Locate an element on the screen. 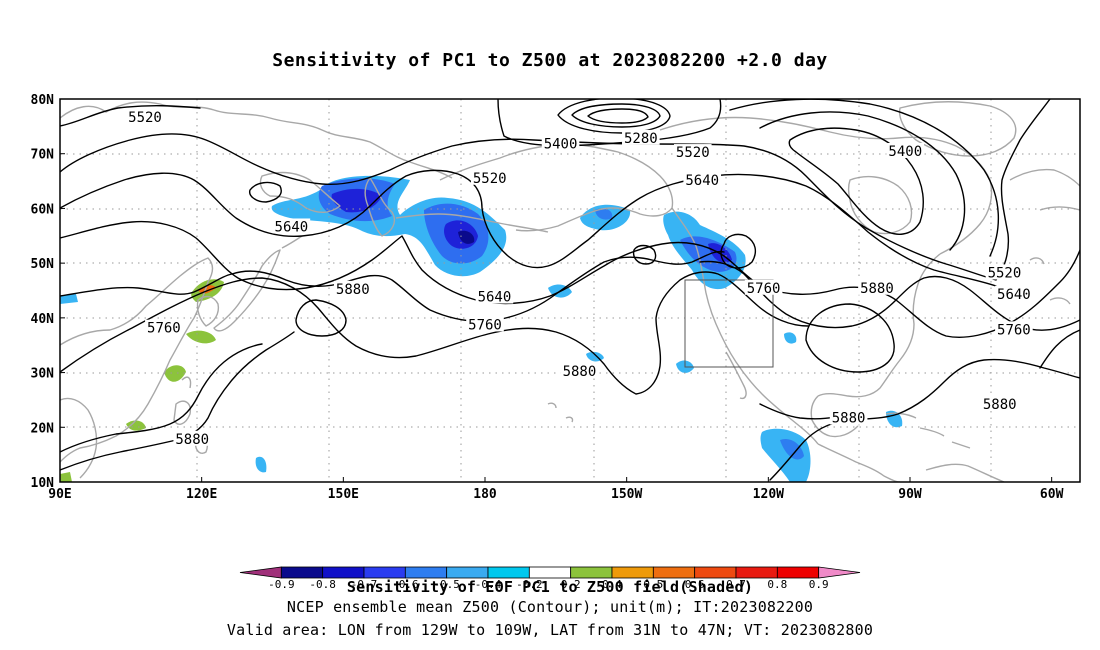 The width and height of the screenshot is (1100, 650). contour-5520-northwest is located at coordinates (130, 115).